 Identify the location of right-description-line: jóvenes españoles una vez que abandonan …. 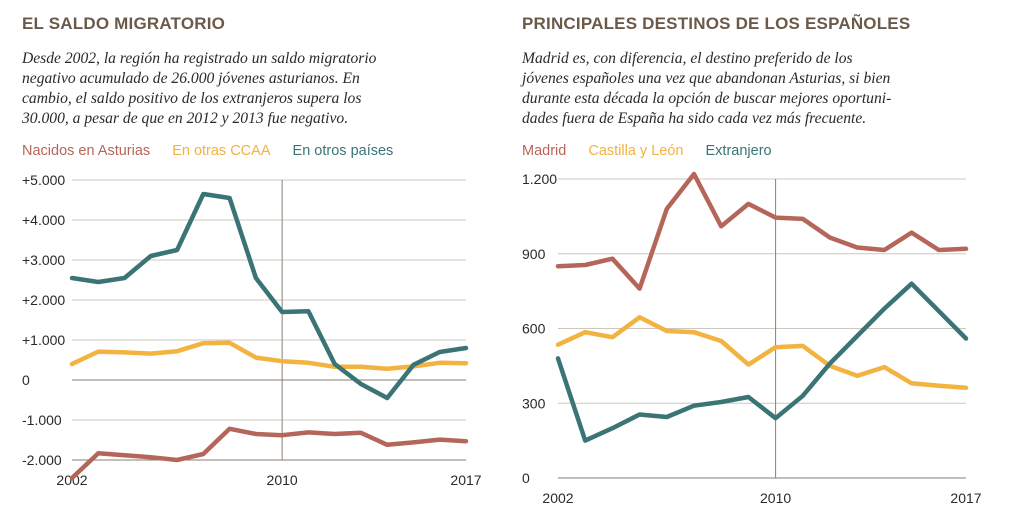
(706, 78).